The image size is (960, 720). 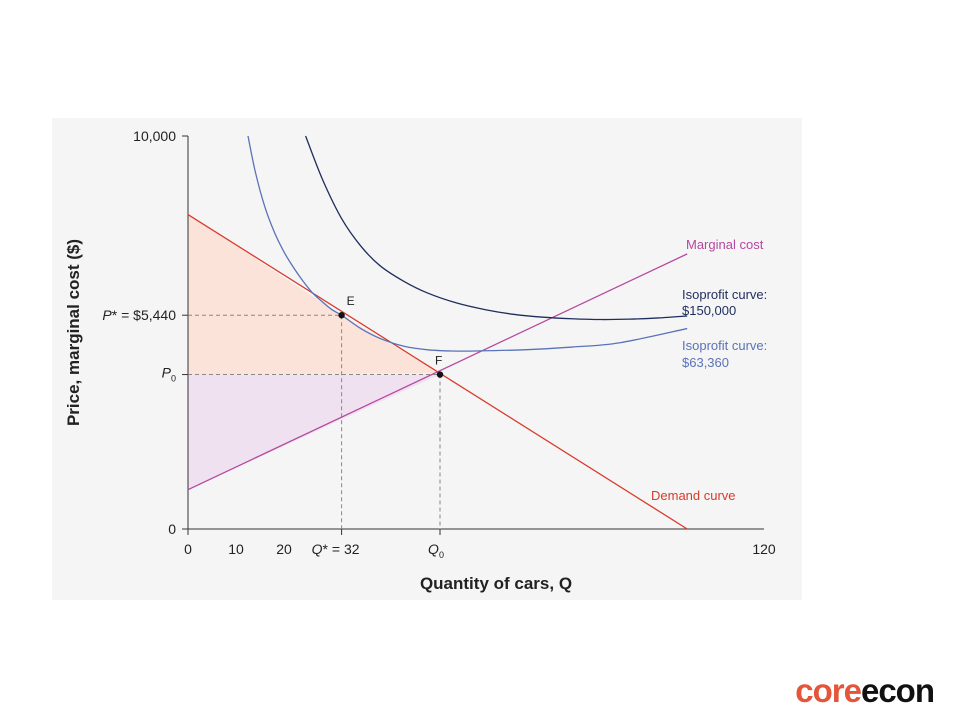 What do you see at coordinates (236, 549) in the screenshot?
I see `x-tick-label-10: 10` at bounding box center [236, 549].